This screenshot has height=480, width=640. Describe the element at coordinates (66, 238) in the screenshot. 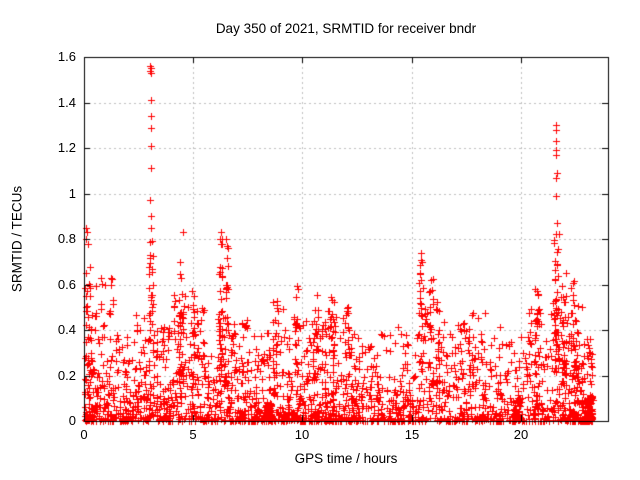

I see `y-tick-label: 0.8` at that location.